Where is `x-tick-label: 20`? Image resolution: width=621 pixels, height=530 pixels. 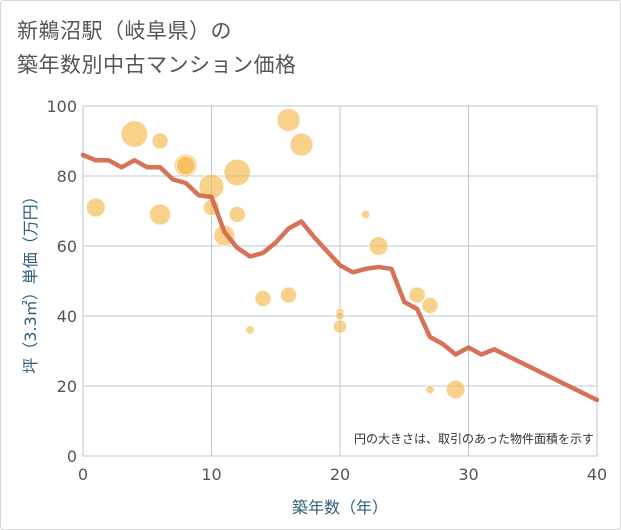
x-tick-label: 20 is located at coordinates (340, 474).